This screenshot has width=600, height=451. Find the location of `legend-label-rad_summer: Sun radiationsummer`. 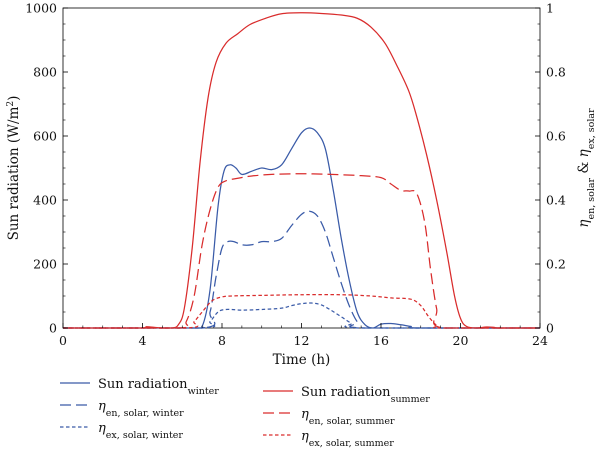

legend-label-rad_summer: Sun radiationsummer is located at coordinates (365, 395).